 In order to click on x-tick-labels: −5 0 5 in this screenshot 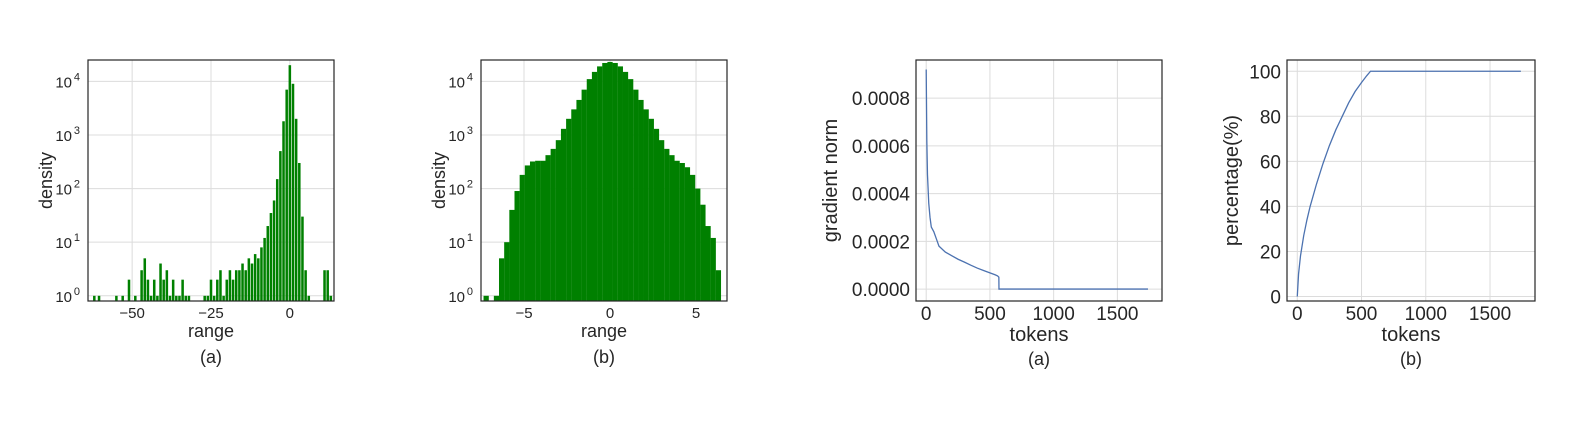, I will do `click(607, 313)`.